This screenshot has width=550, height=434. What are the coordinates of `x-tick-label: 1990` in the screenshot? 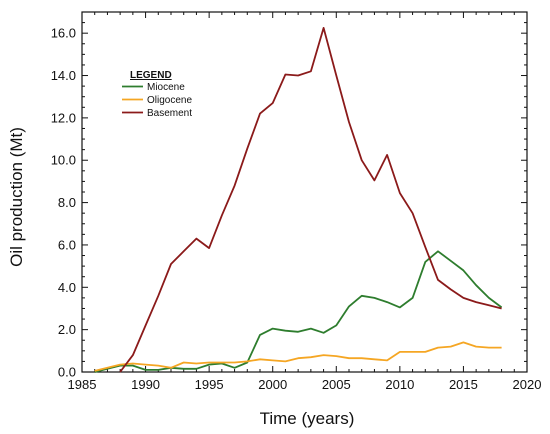 It's located at (145, 384).